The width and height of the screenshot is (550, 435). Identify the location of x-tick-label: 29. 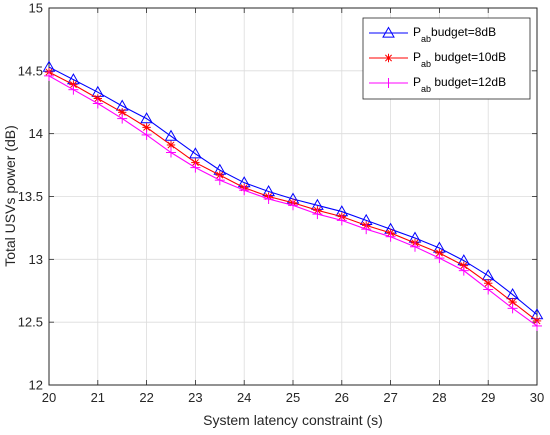
(488, 397).